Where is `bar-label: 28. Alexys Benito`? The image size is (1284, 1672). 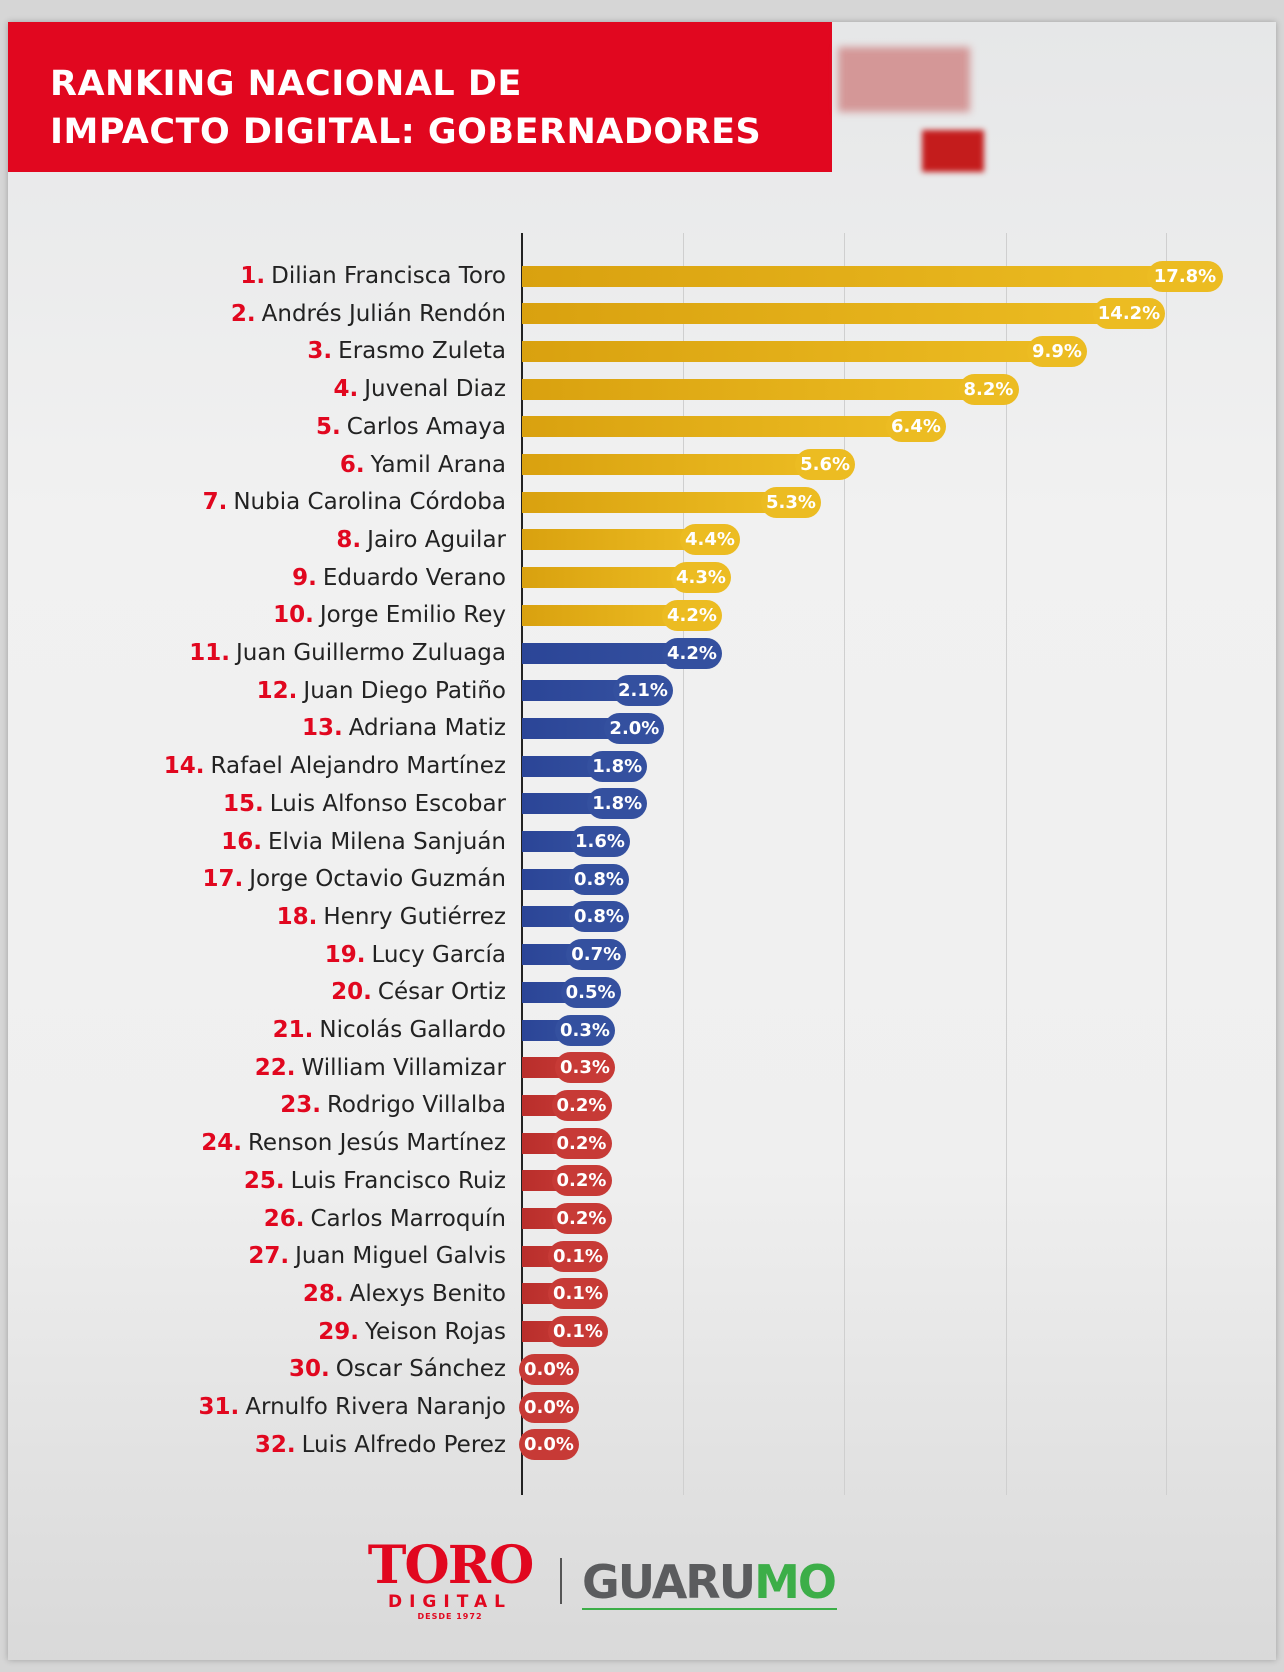 bar-label: 28. Alexys Benito is located at coordinates (404, 1294).